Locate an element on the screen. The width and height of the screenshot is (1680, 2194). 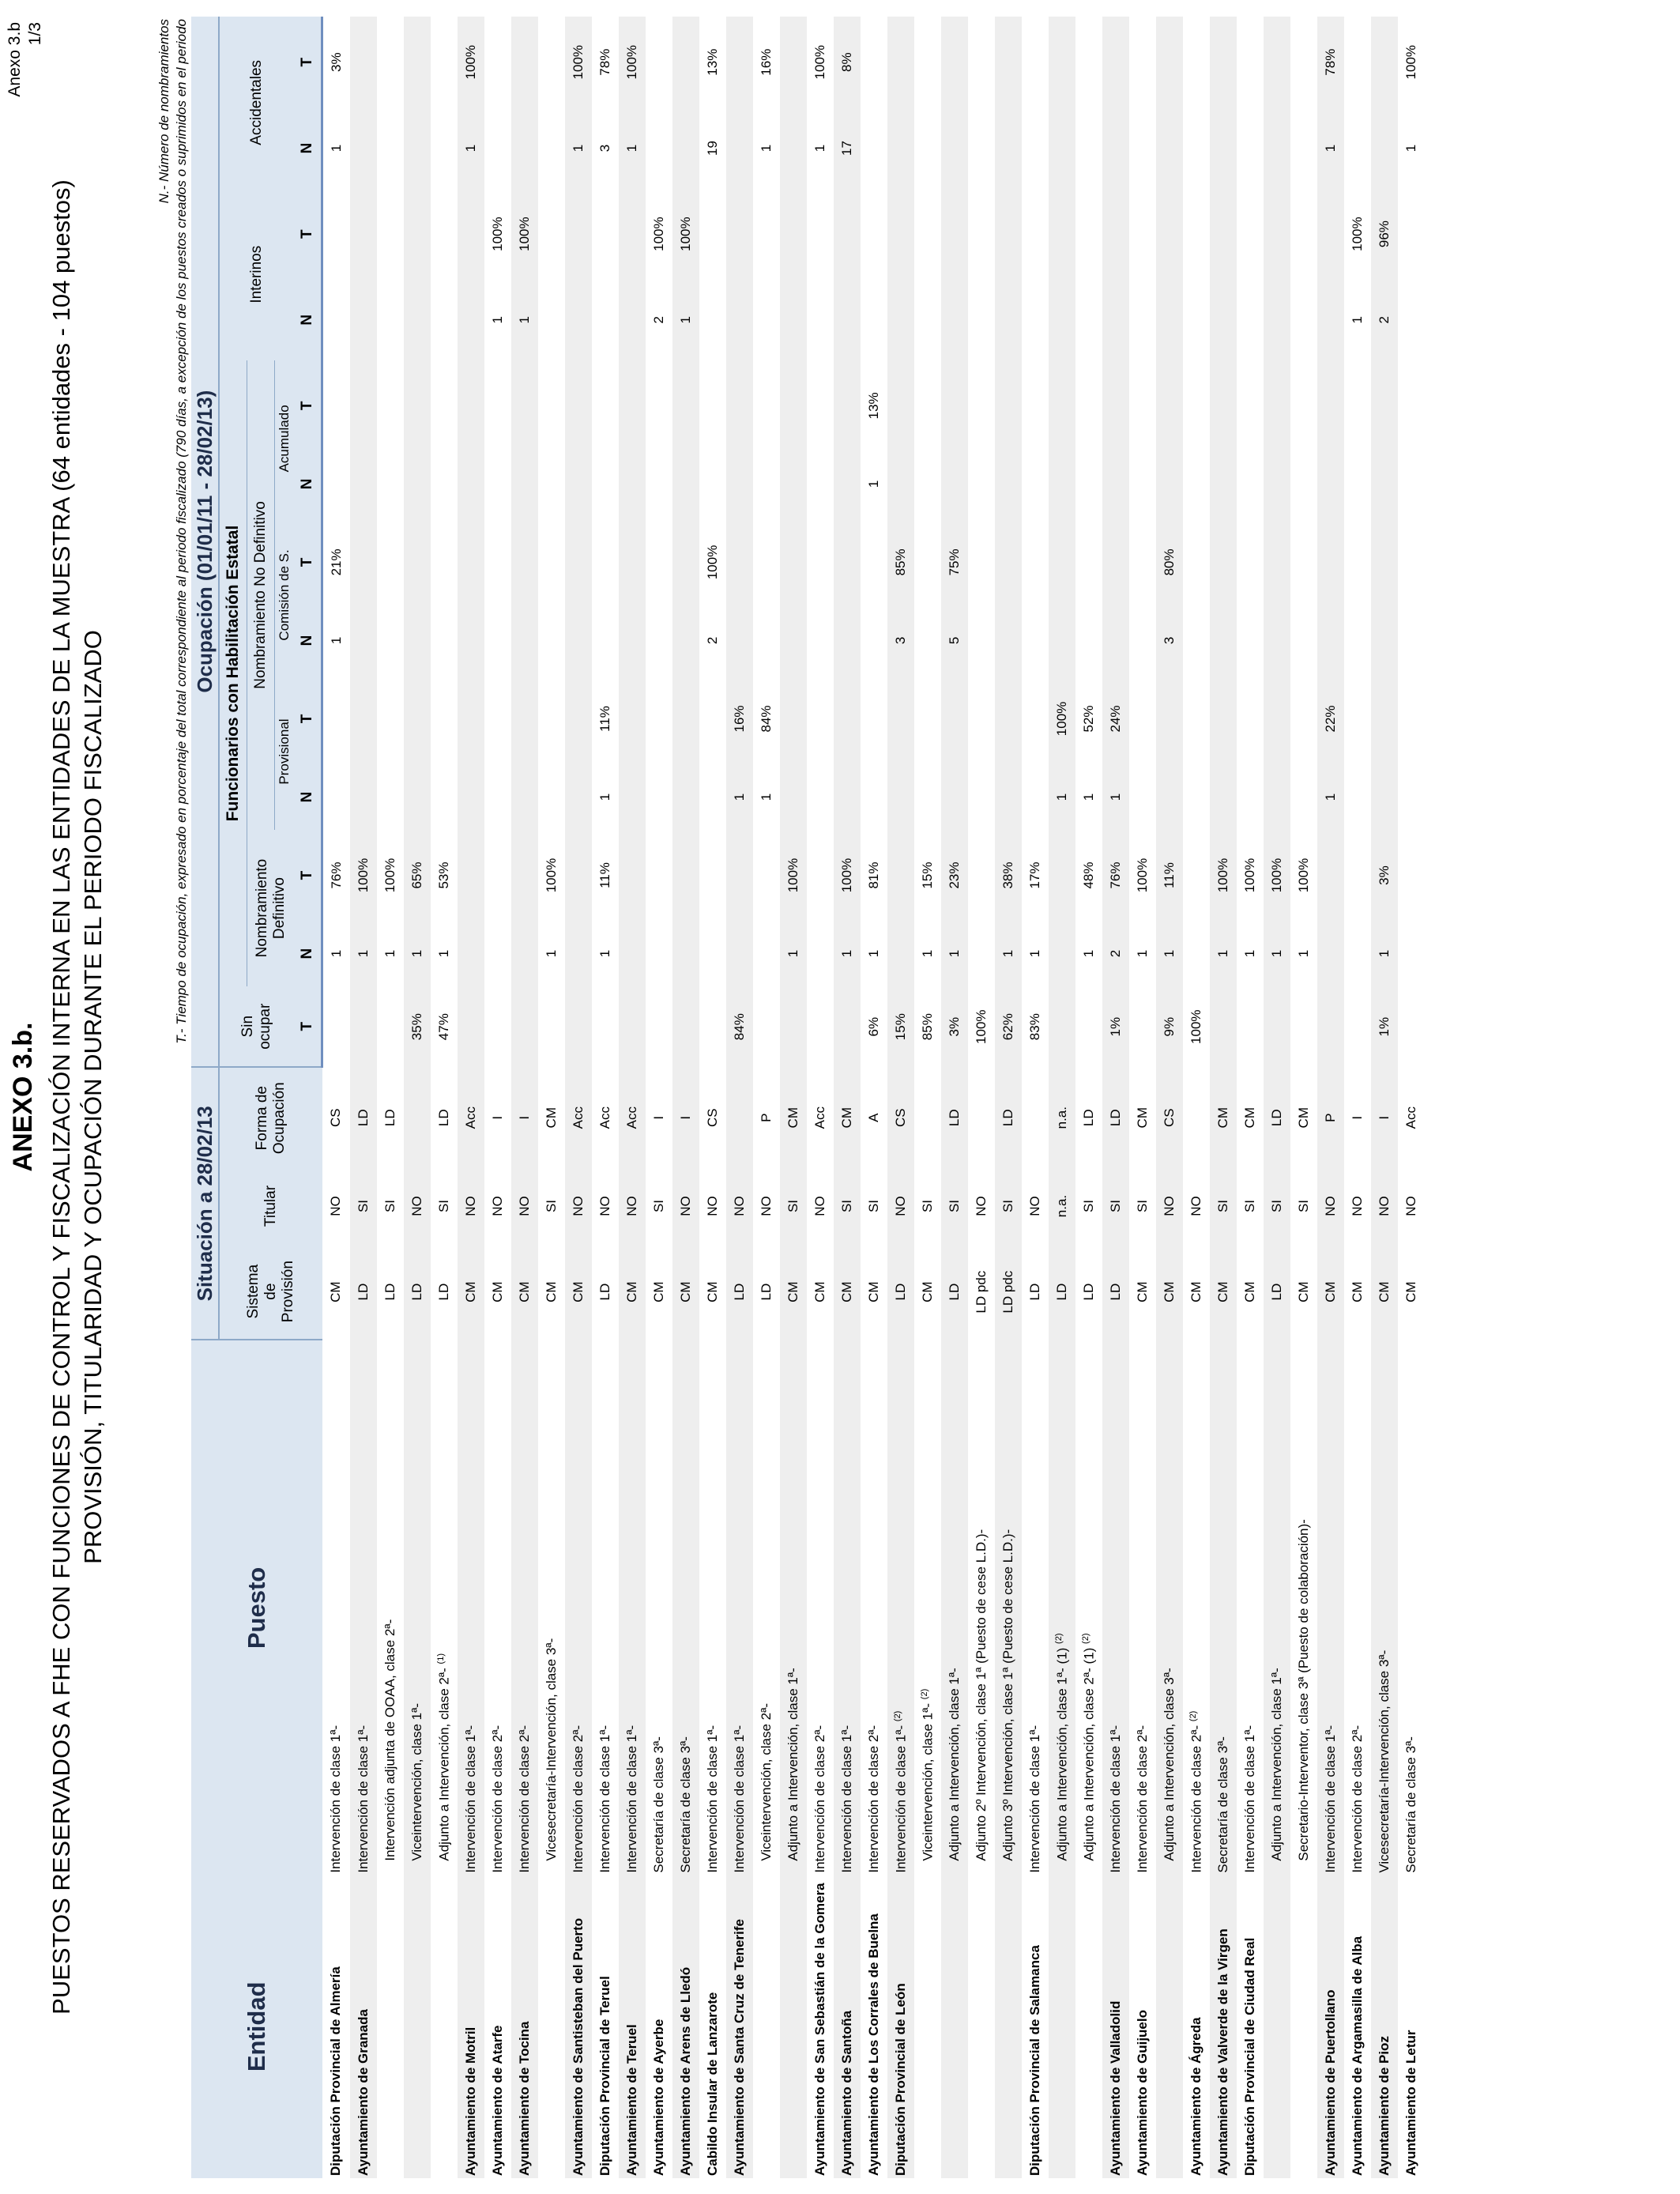
cell-sis: LD is located at coordinates (604, 1292).